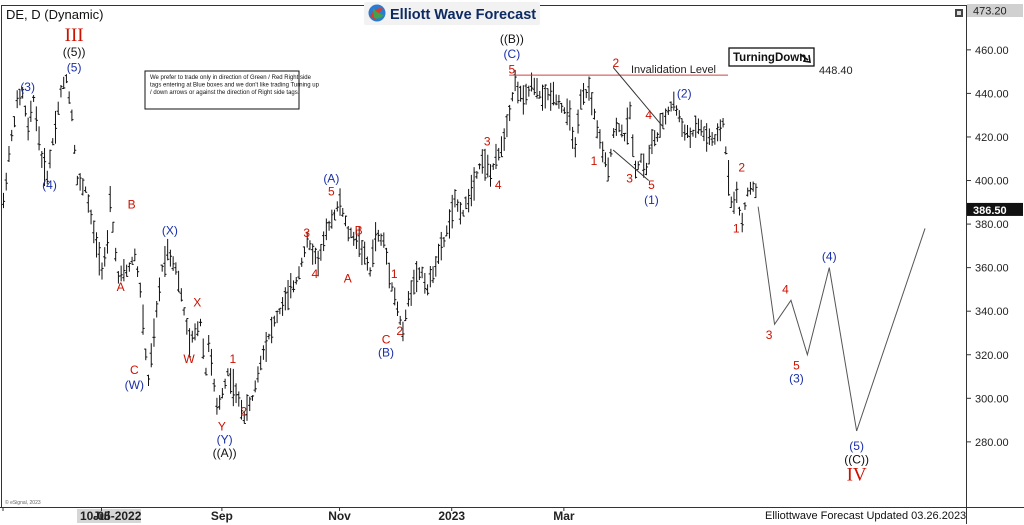  Describe the element at coordinates (512, 54) in the screenshot. I see `wave-label: (C)` at that location.